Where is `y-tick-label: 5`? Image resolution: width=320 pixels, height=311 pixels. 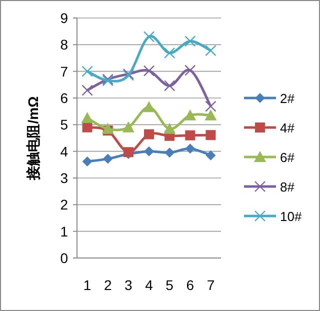 y-tick-label: 5 is located at coordinates (64, 124).